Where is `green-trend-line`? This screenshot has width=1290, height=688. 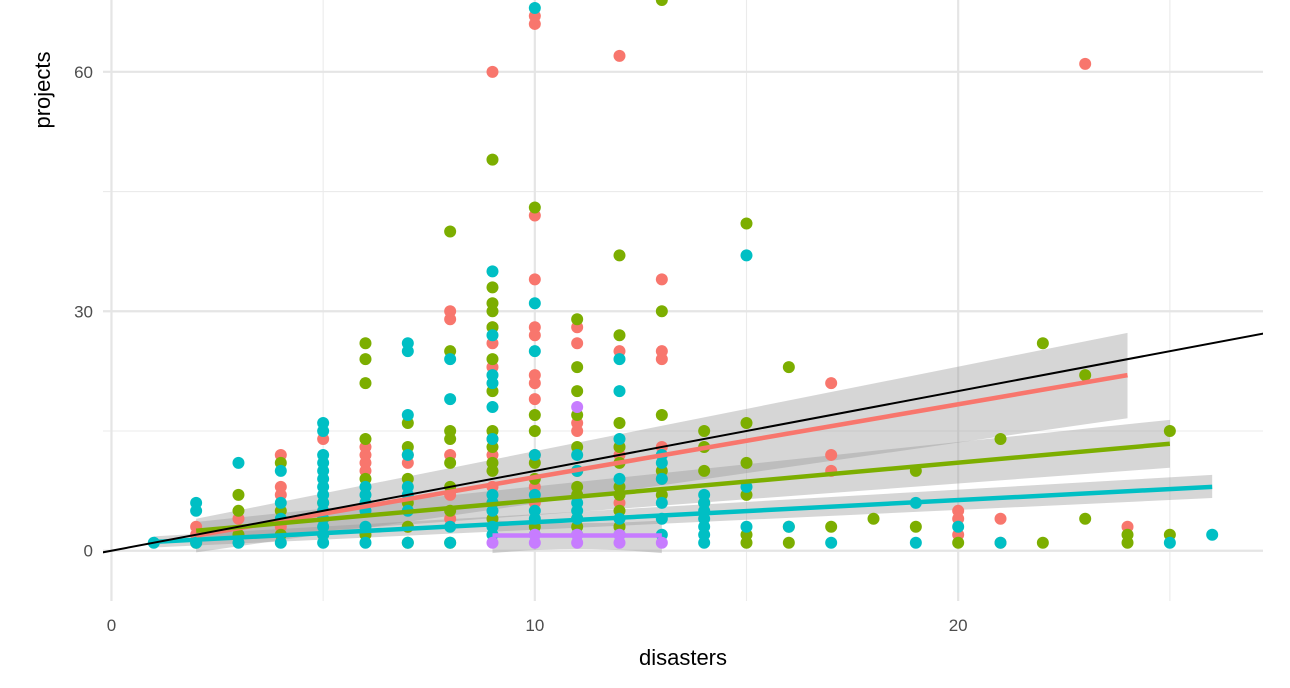 green-trend-line is located at coordinates (683, 487).